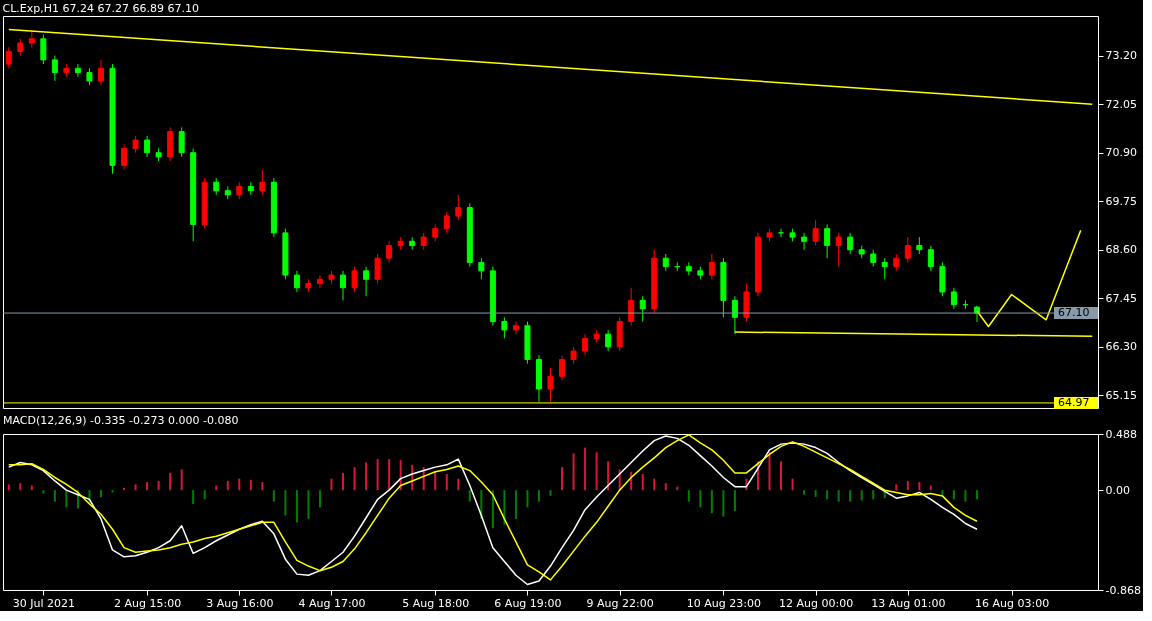 The image size is (1152, 621). I want to click on y-tick-label: 0.488, so click(1121, 434).